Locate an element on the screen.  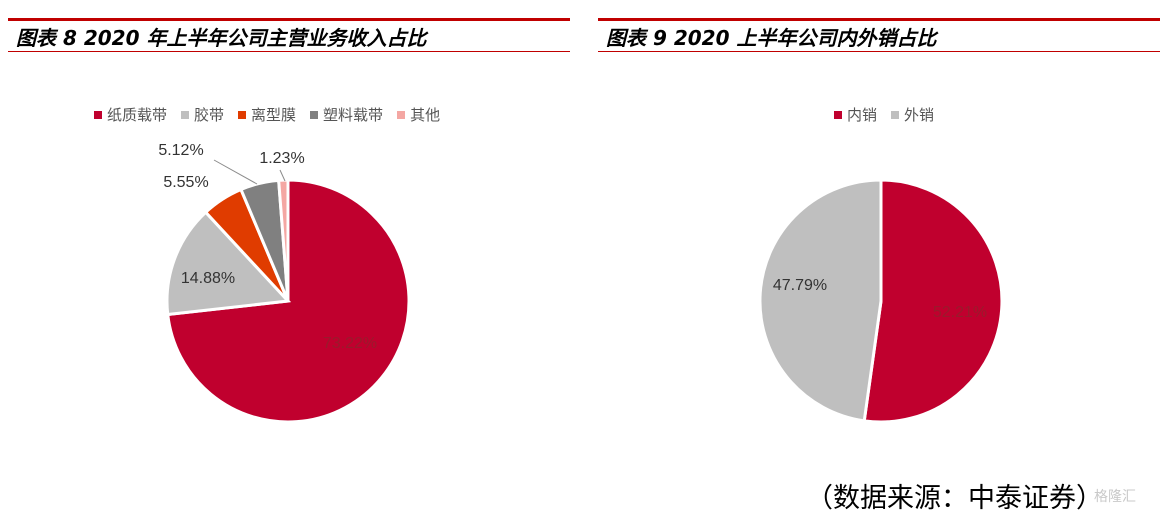
data-label: 14.88% is located at coordinates (208, 278).